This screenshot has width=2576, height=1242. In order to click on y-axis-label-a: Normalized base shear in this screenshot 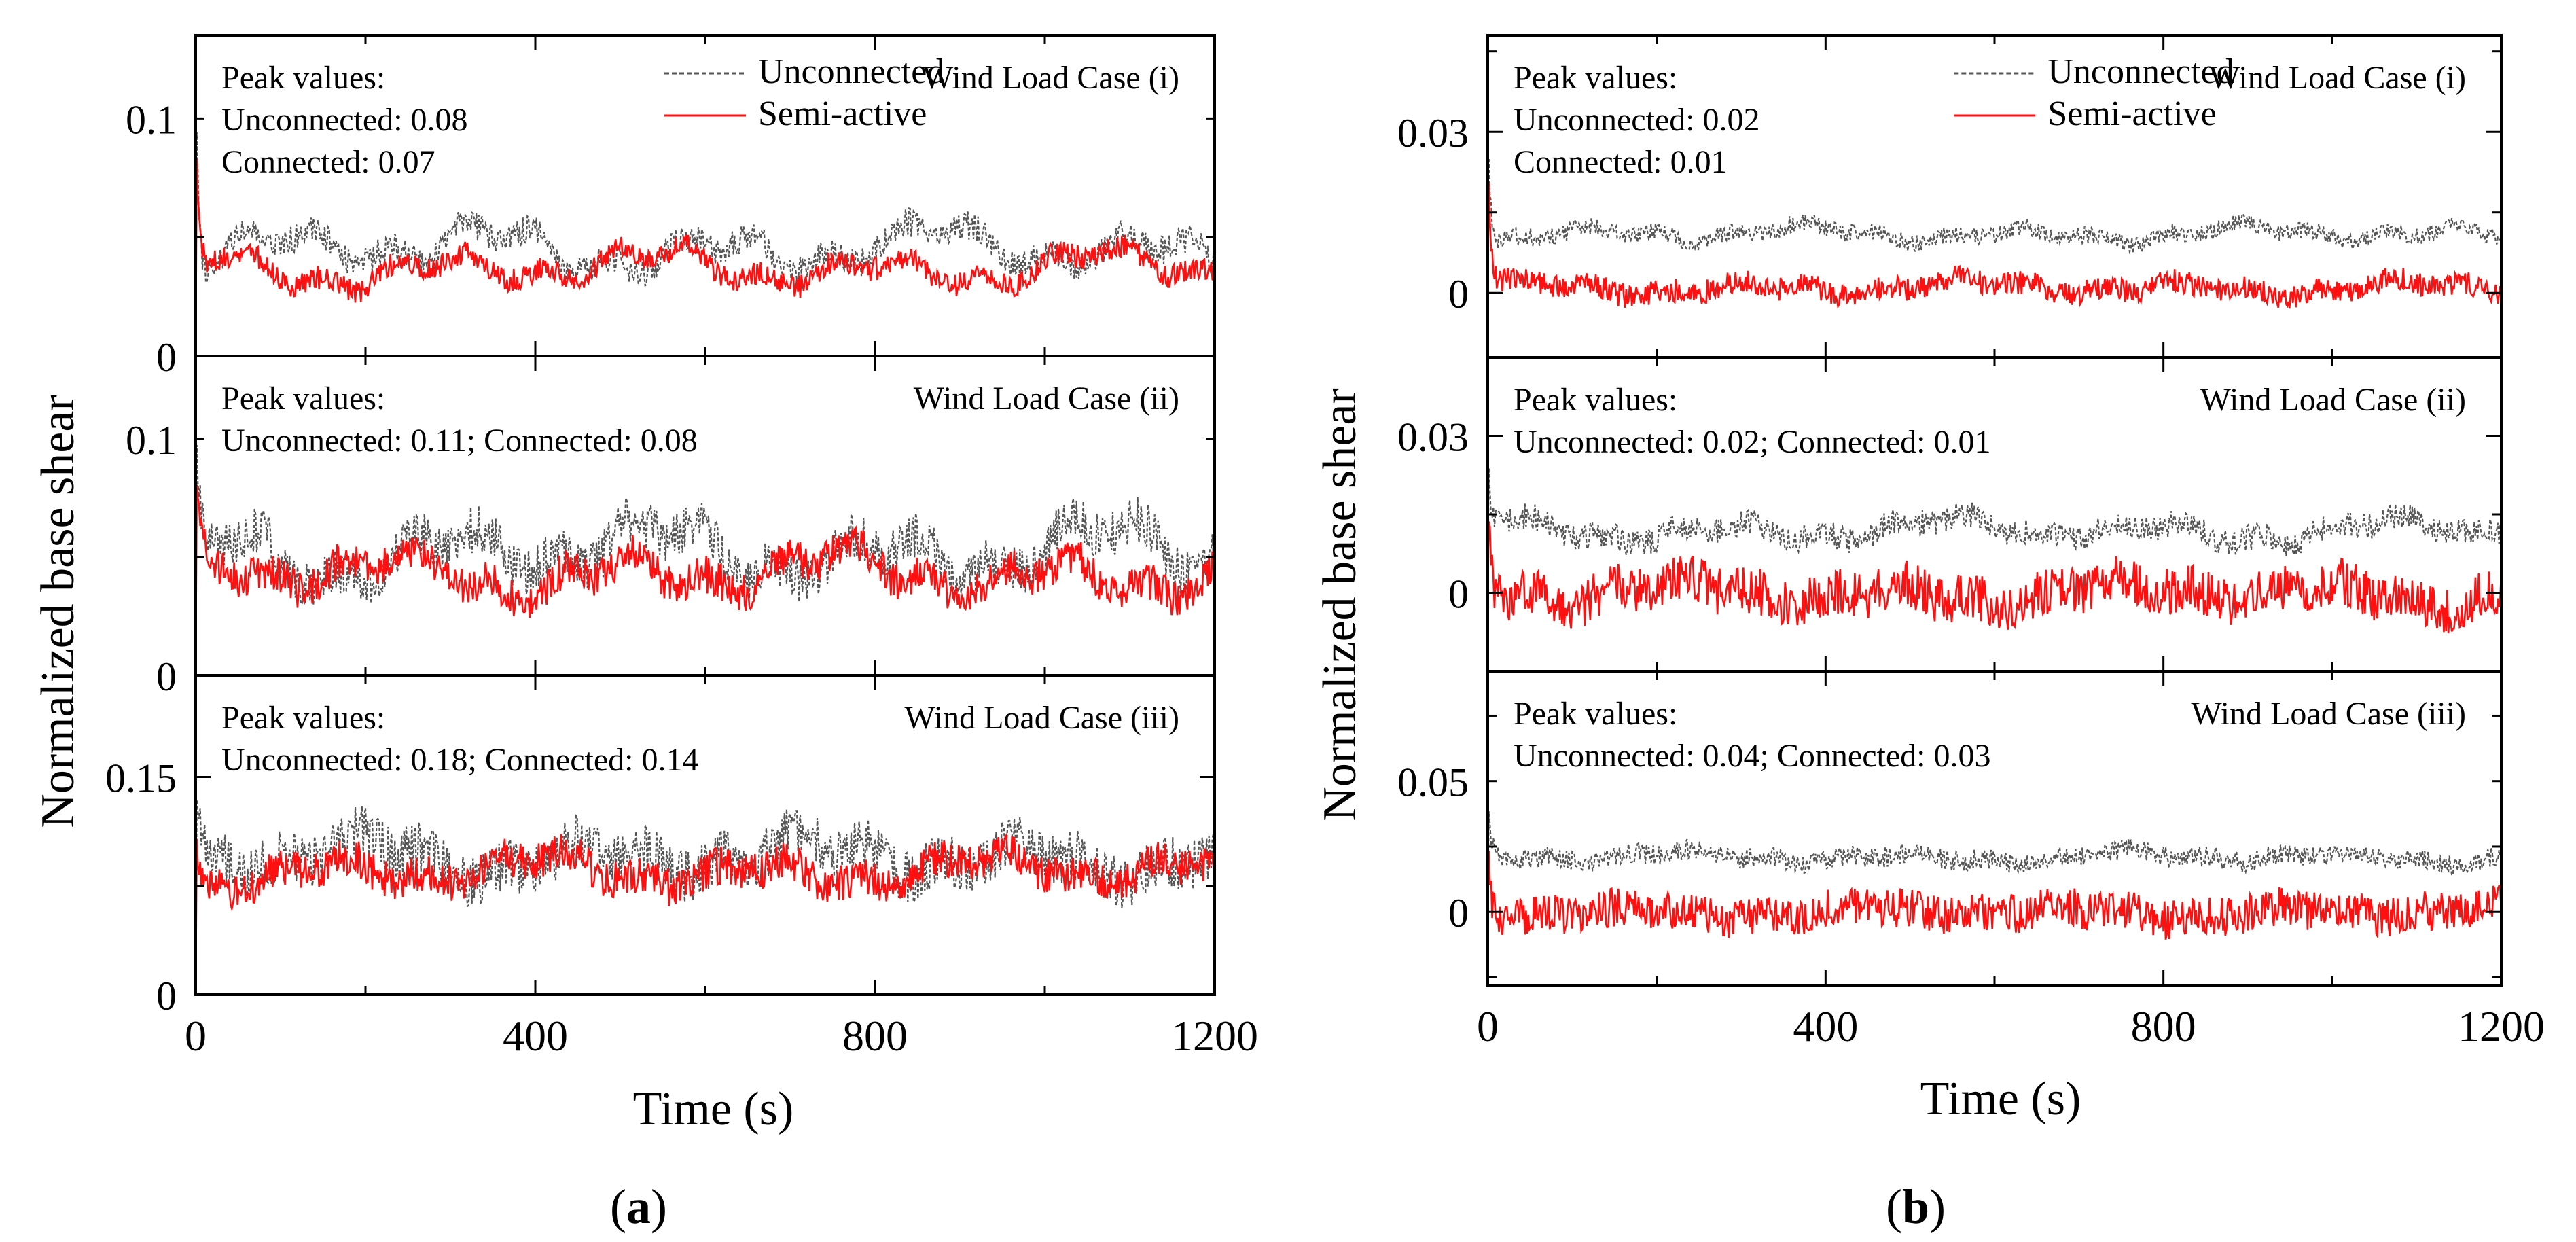, I will do `click(58, 611)`.